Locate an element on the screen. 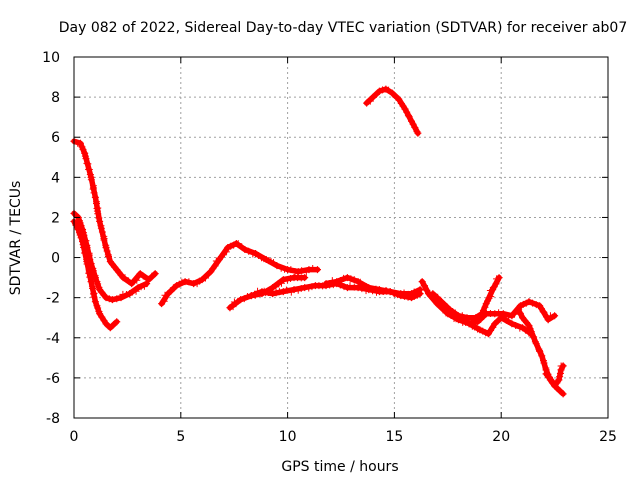 This screenshot has width=640, height=480. y-tick-label: -2 is located at coordinates (53, 299).